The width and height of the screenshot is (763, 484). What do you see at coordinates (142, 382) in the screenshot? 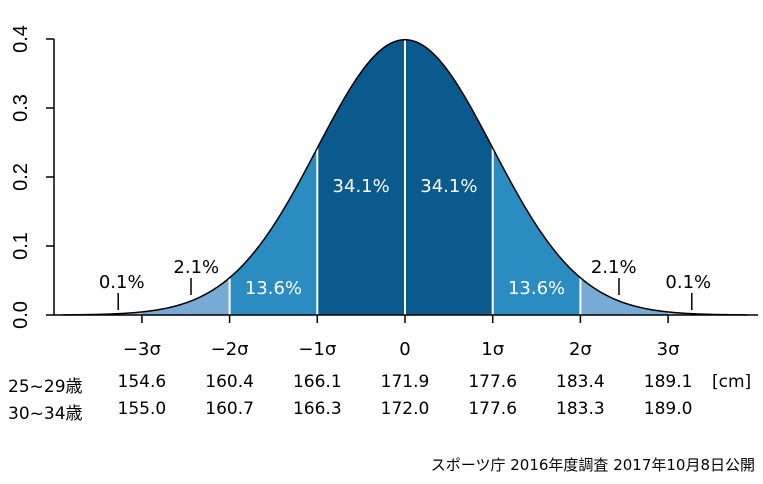
I see `table-cell: 154.6` at bounding box center [142, 382].